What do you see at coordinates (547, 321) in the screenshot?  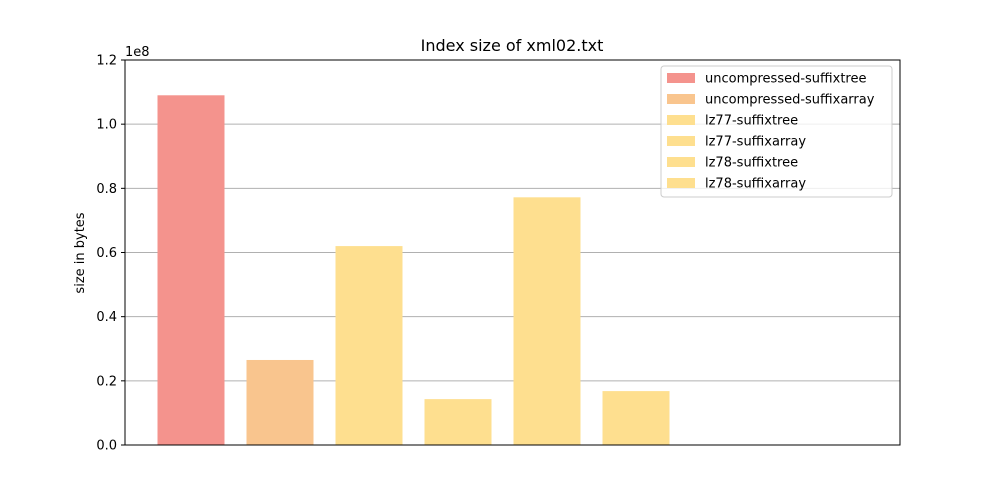 I see `bar-lz78-suffixtree` at bounding box center [547, 321].